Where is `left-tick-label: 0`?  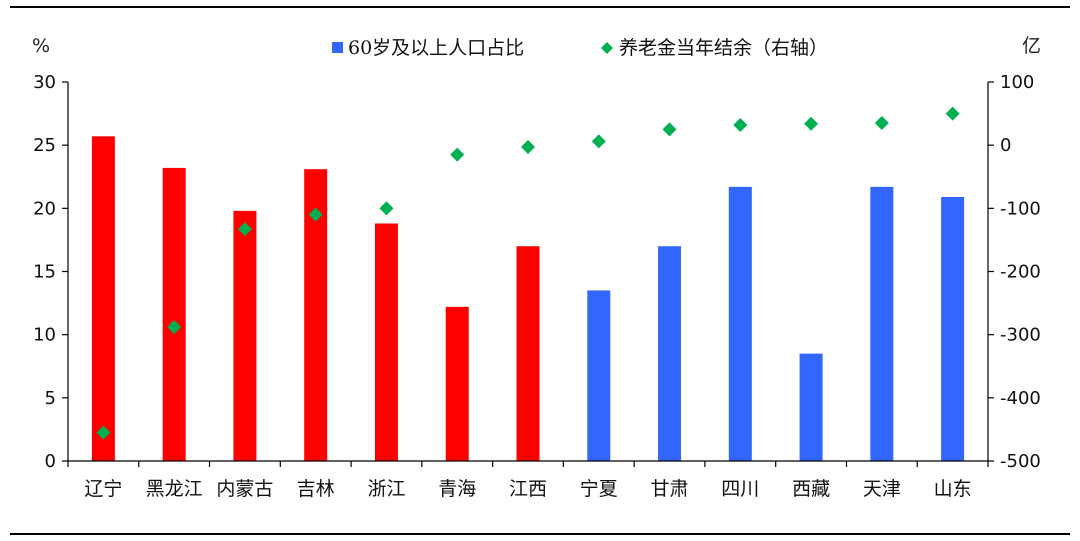 left-tick-label: 0 is located at coordinates (50, 461).